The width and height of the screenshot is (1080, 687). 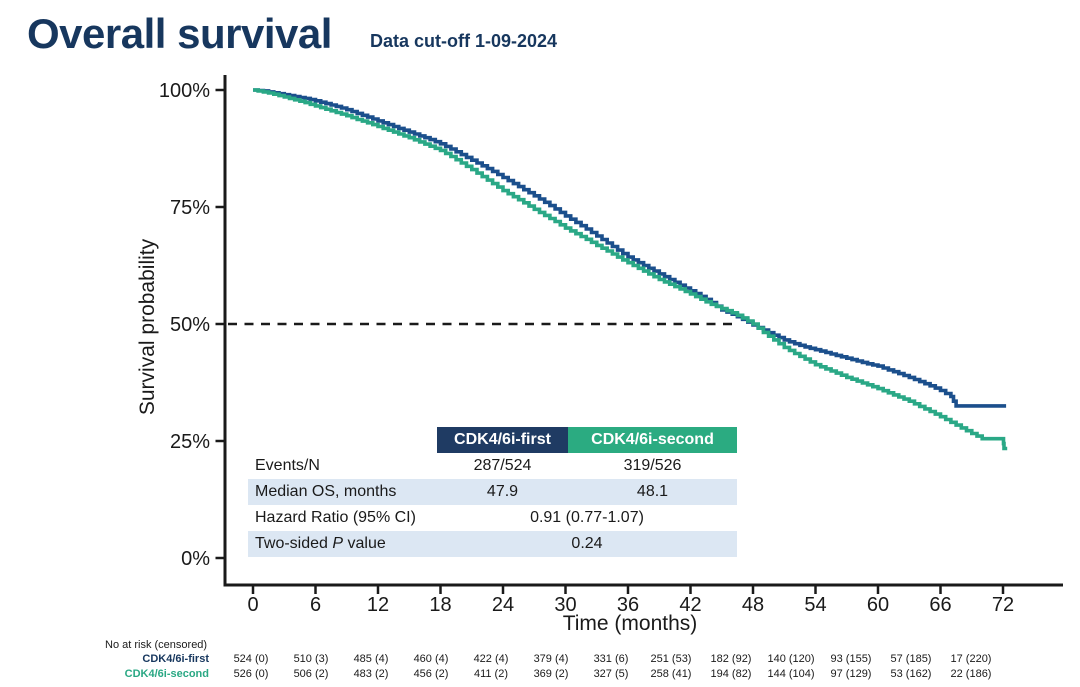 What do you see at coordinates (166, 674) in the screenshot?
I see `risk-row-label-second: CDK4/6i-second` at bounding box center [166, 674].